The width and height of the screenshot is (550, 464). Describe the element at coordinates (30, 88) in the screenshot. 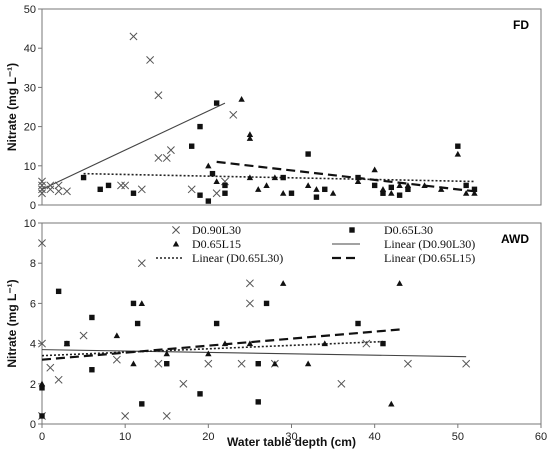

I see `y-tick-label: 30` at that location.